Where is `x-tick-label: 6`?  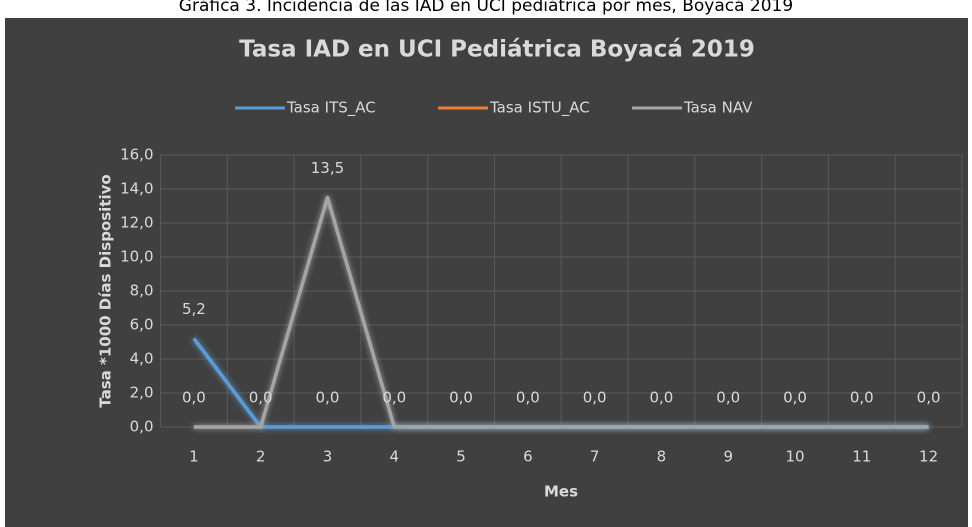 x-tick-label: 6 is located at coordinates (528, 457).